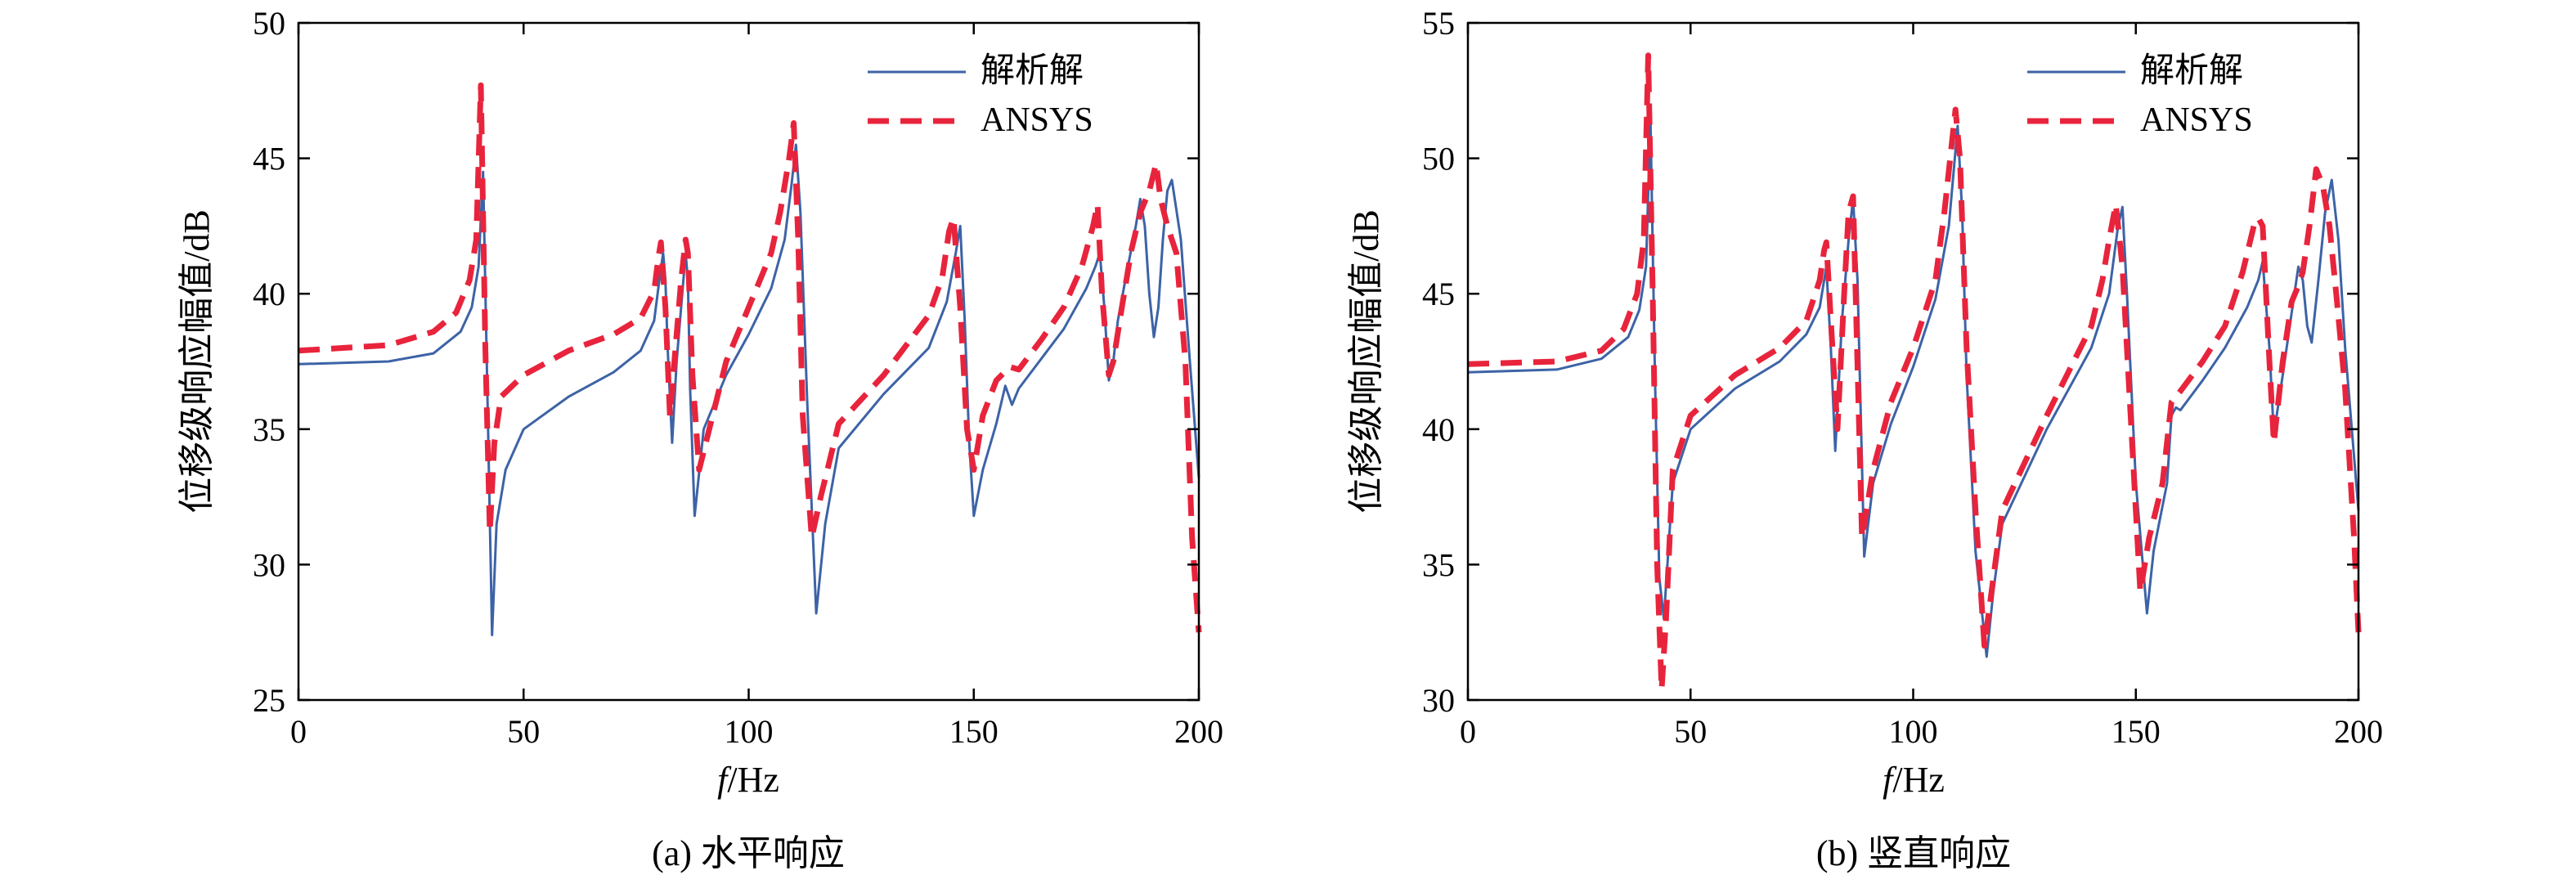 Image resolution: width=2576 pixels, height=884 pixels. What do you see at coordinates (1914, 853) in the screenshot?
I see `panel-caption: (b) 竖直响应` at bounding box center [1914, 853].